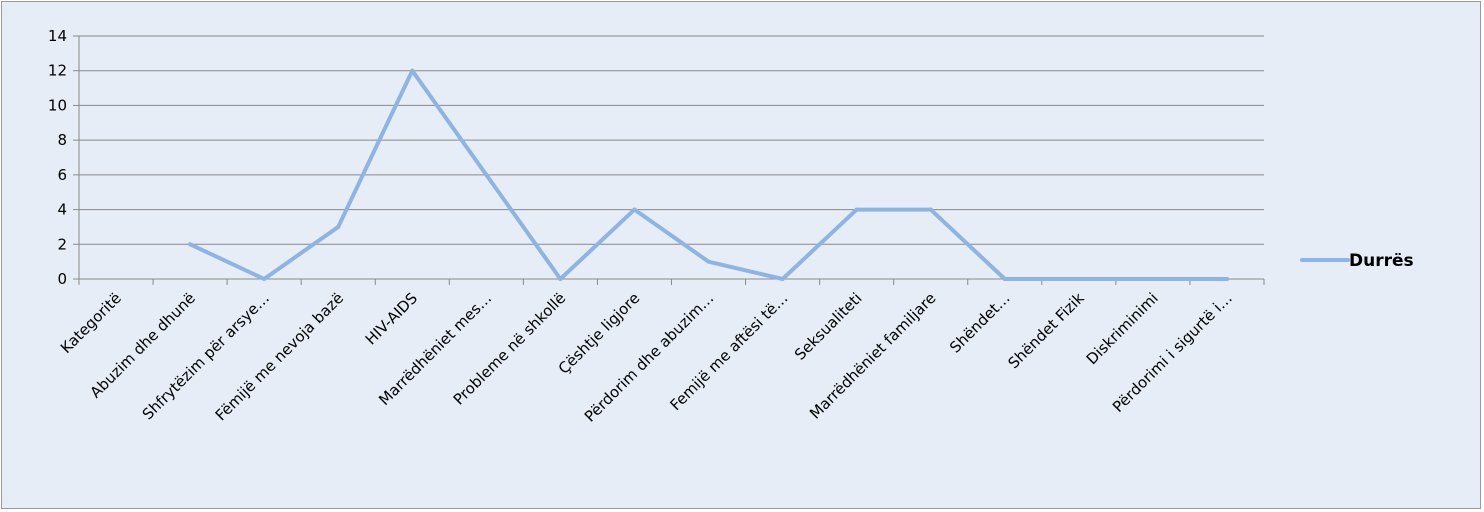 This screenshot has height=512, width=1484. What do you see at coordinates (57, 157) in the screenshot?
I see `y-axis-ticks: 0 2 4 6 8 10 12 14` at bounding box center [57, 157].